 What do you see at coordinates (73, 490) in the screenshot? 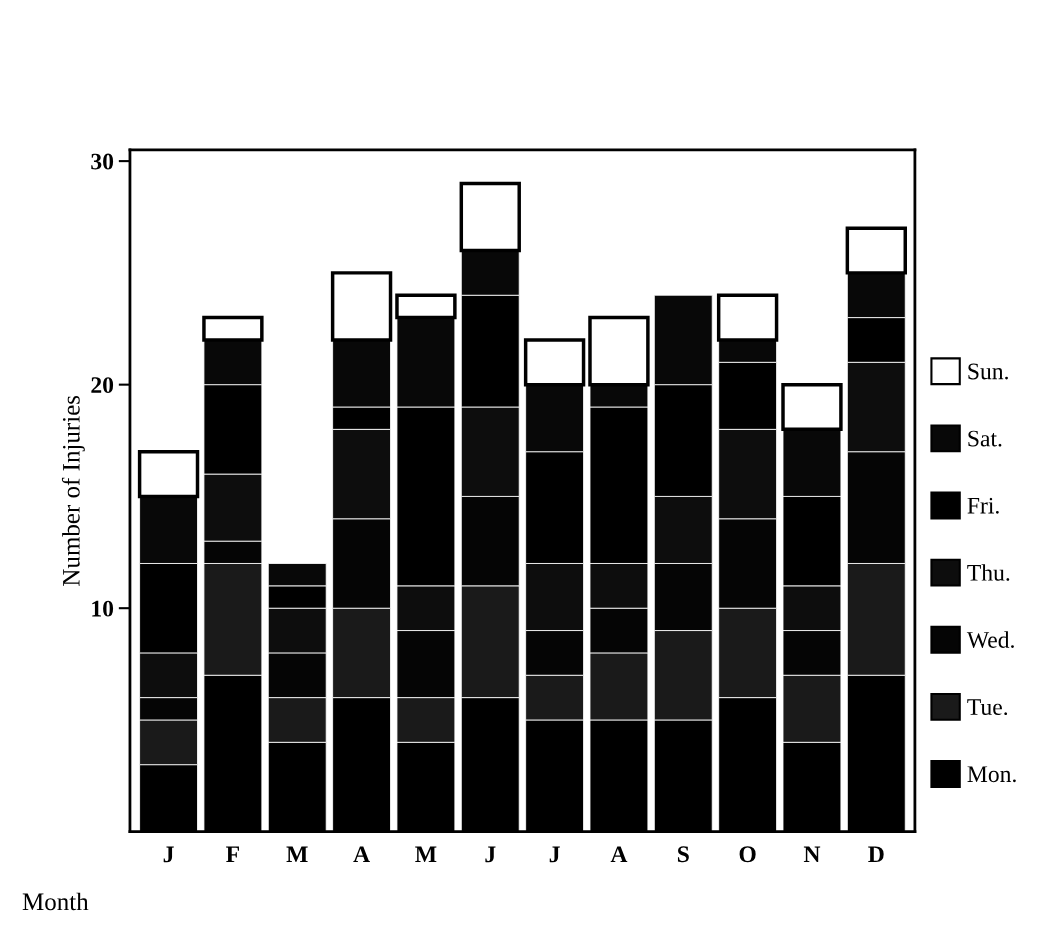
I see `y-axis-title: Number of Injuries` at bounding box center [73, 490].